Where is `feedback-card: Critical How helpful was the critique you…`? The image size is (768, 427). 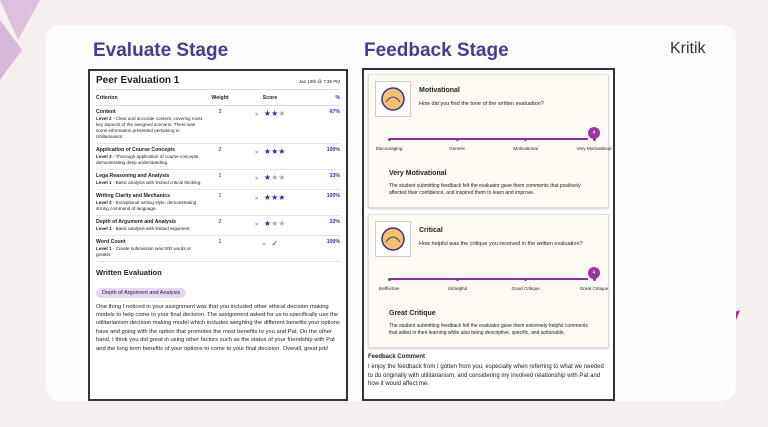
feedback-card: Critical How helpful was the critique you… is located at coordinates (488, 281).